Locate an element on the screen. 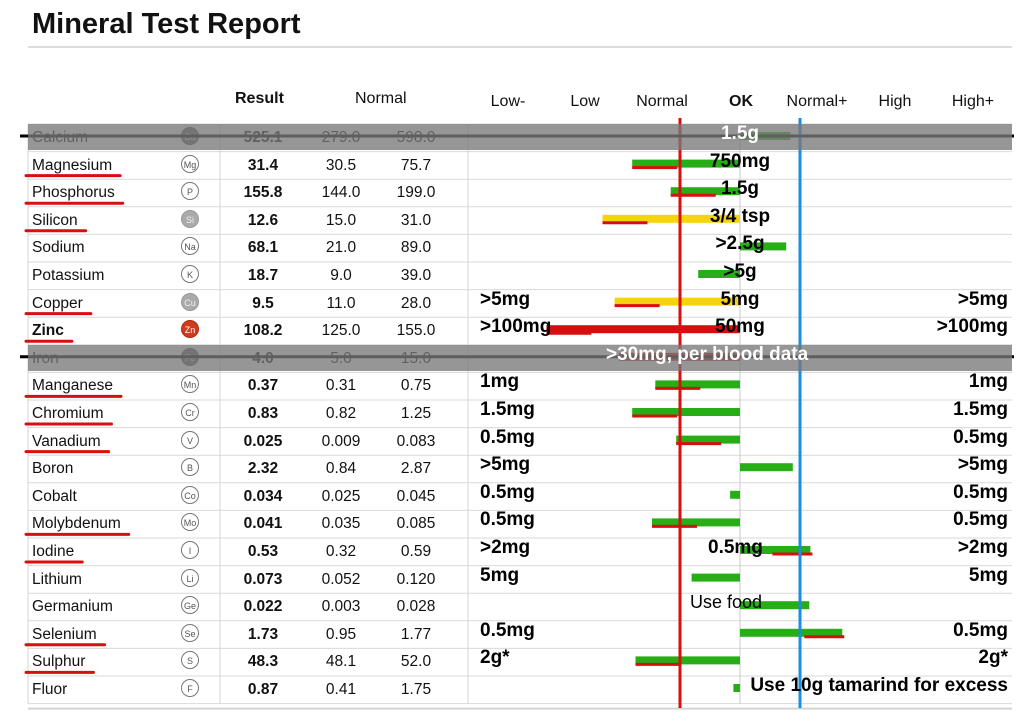 Image resolution: width=1036 pixels, height=727 pixels. table-row: Silicon Si 12.6 15.0 31.0 is located at coordinates (248, 221).